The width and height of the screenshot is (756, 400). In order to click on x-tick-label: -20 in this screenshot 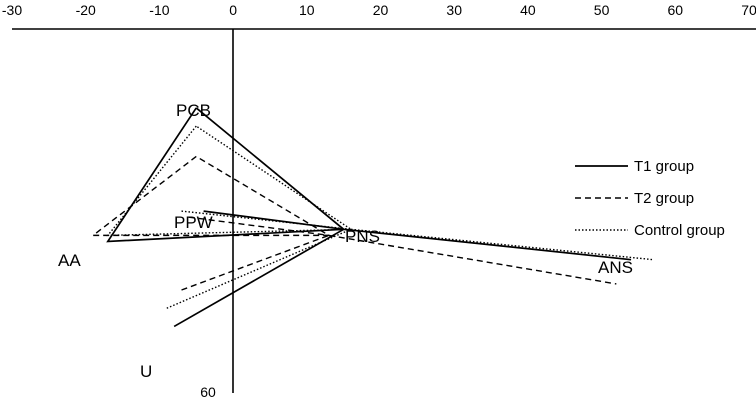, I will do `click(86, 10)`.